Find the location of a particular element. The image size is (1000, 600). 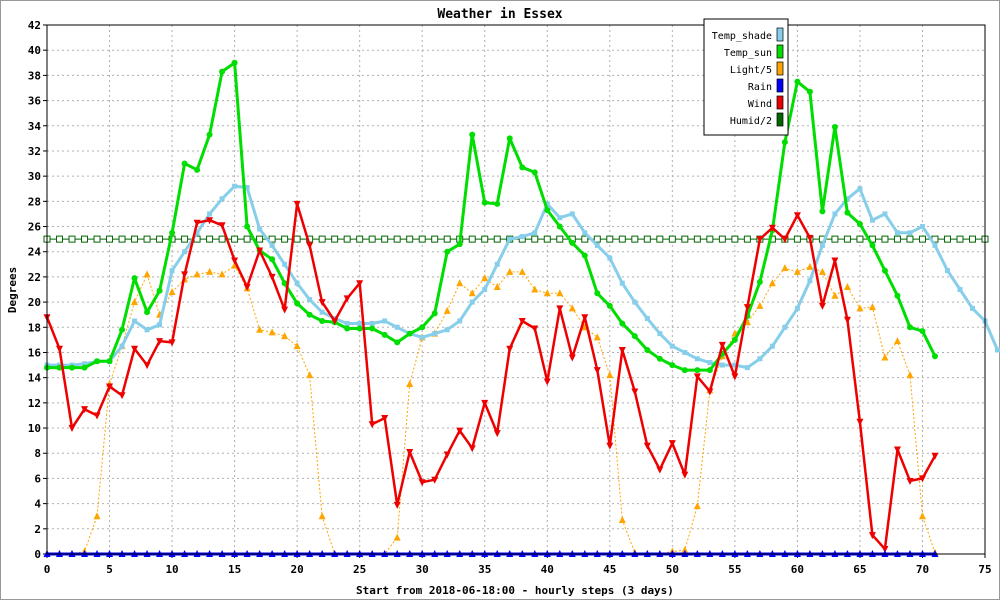

x-tick-label: 55 is located at coordinates (734, 569).